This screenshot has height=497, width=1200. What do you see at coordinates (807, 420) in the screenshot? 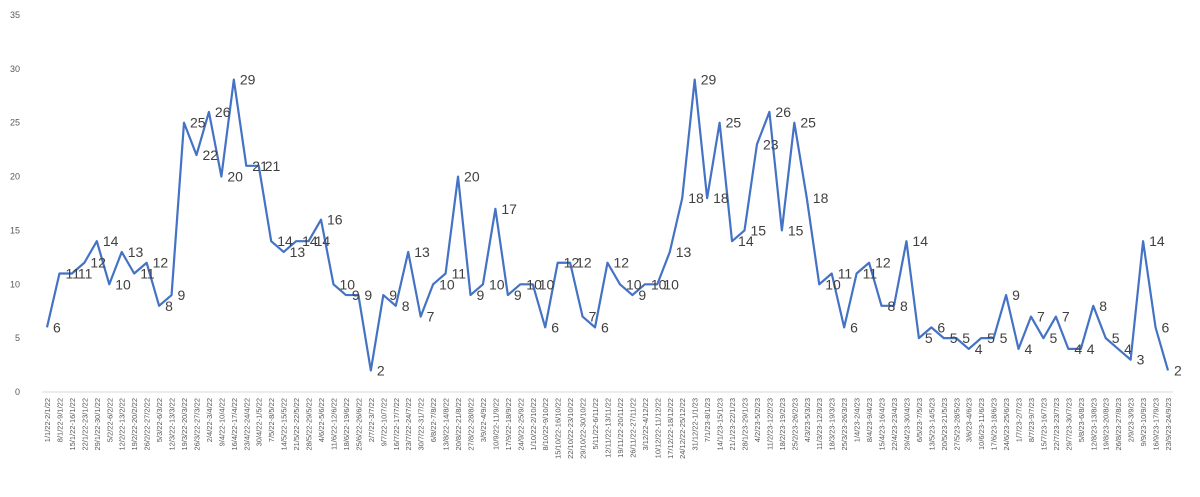
I see `x-tick-label: 4/3/23-5/3/23` at bounding box center [807, 420].